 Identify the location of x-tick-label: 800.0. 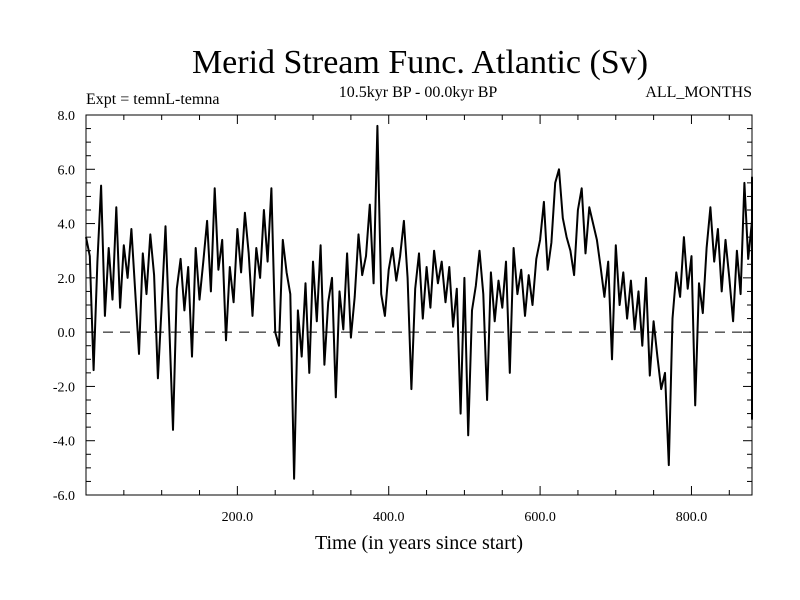
(692, 517).